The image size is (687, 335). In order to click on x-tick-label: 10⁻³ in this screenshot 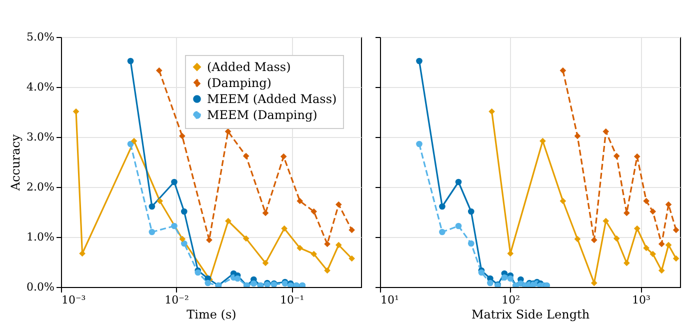, I will do `click(74, 300)`.